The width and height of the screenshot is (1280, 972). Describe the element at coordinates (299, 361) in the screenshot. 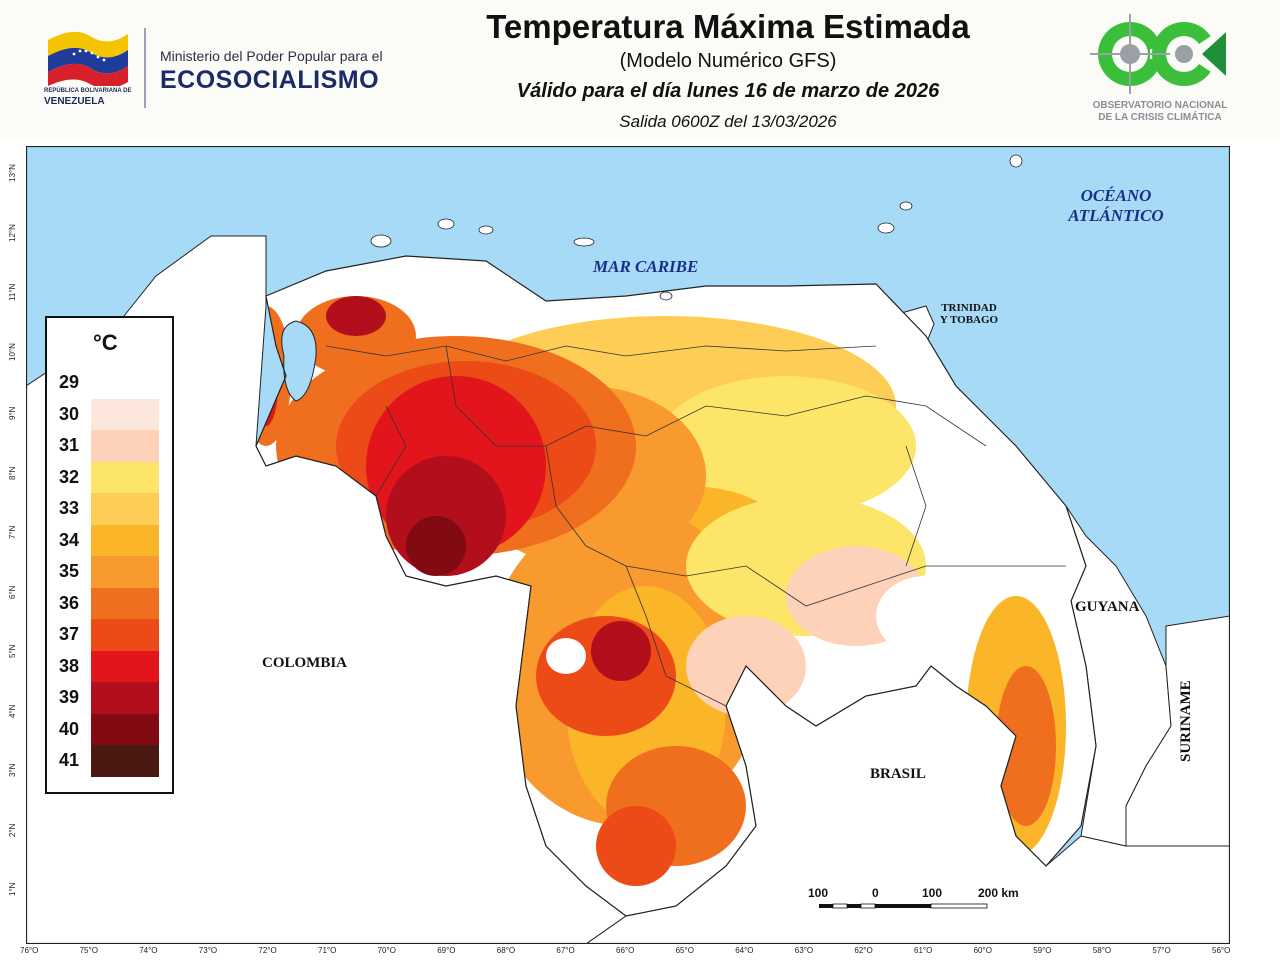

I see `lake-maracaibo` at that location.